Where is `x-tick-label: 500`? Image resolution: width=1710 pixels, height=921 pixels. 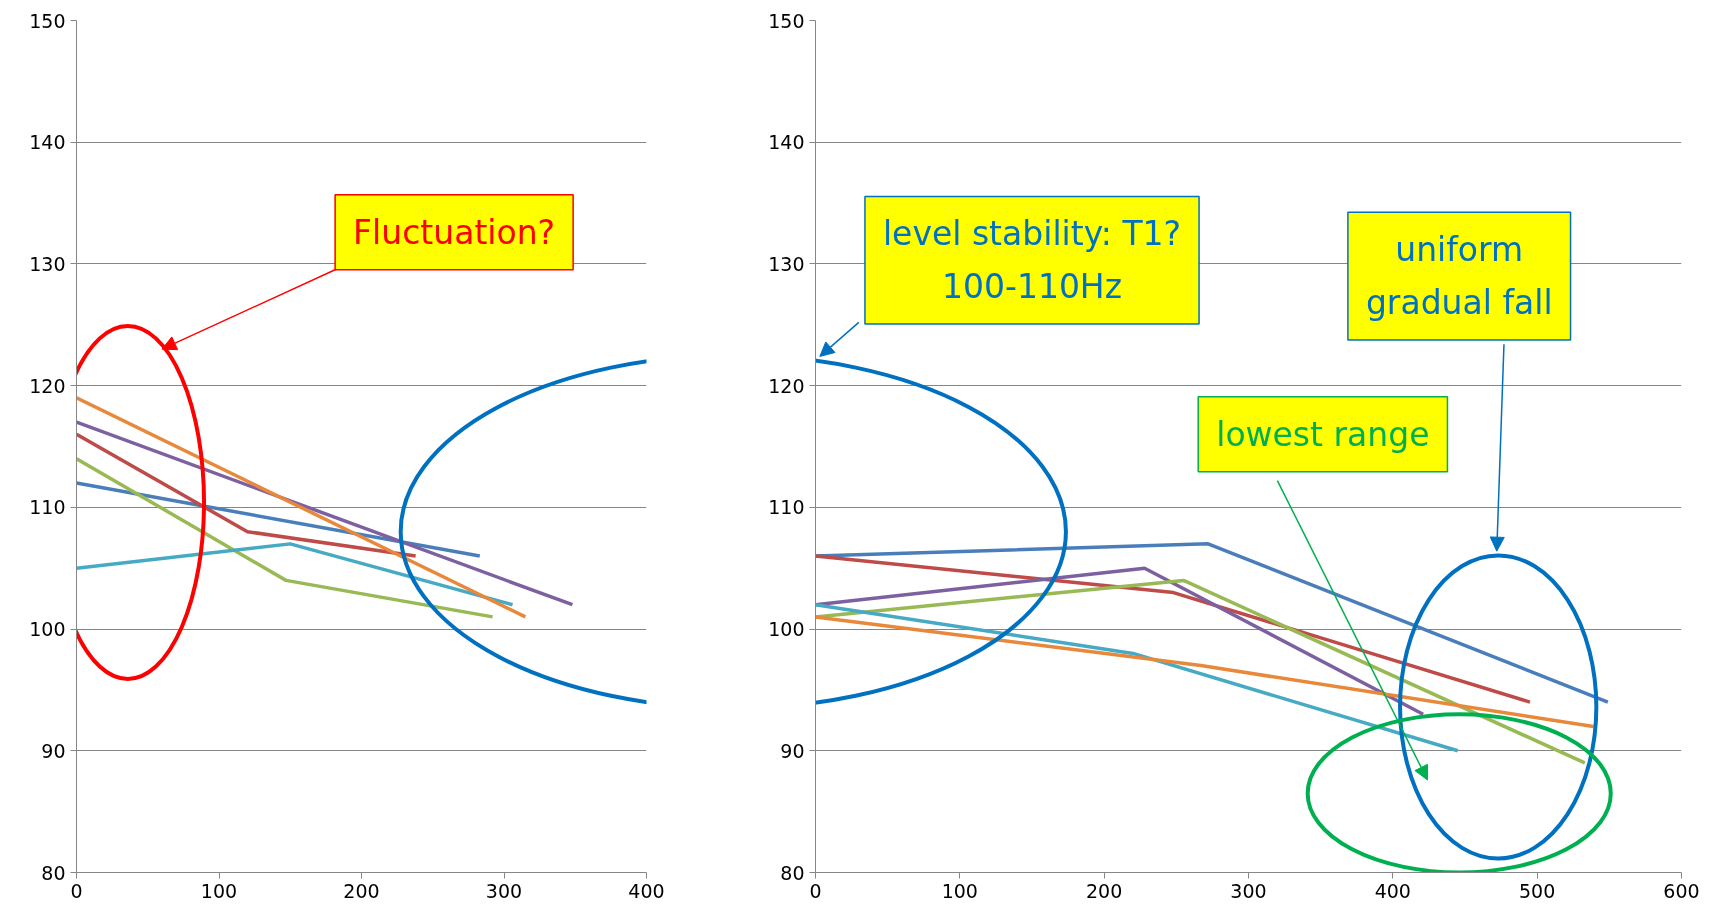
x-tick-label: 500 is located at coordinates (1537, 890).